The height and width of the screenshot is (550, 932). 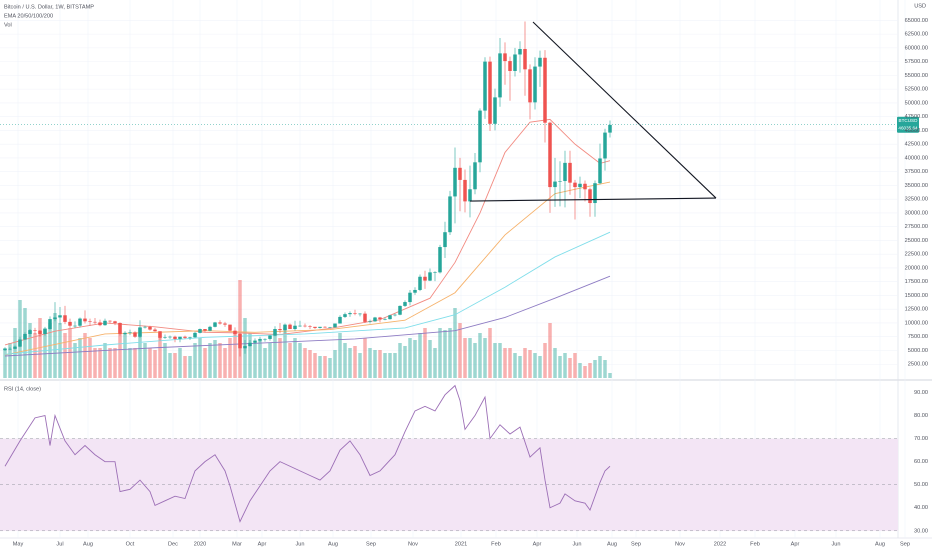 I want to click on rsi-tick-label: 60.00, so click(x=921, y=462).